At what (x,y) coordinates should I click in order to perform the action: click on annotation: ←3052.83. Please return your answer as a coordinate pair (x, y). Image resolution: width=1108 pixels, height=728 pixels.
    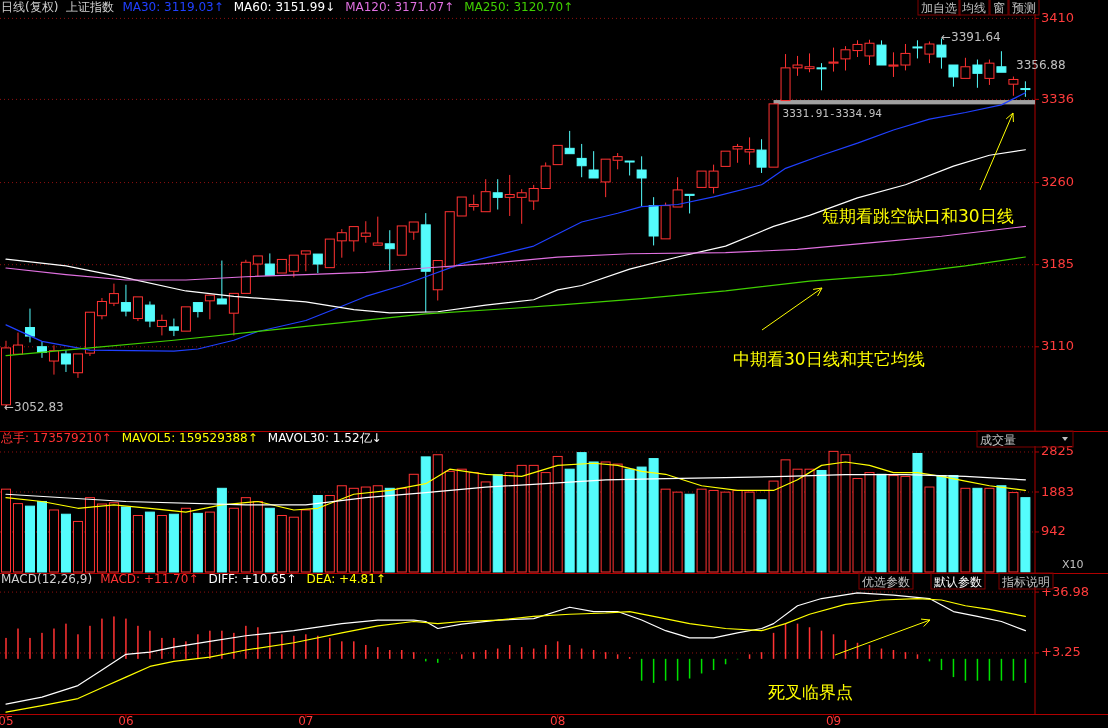
    Looking at the image, I should click on (34, 407).